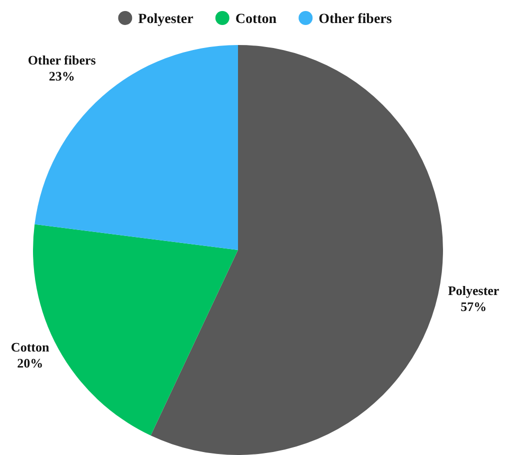 The width and height of the screenshot is (510, 455). I want to click on slice-label: Cotton, so click(30, 347).